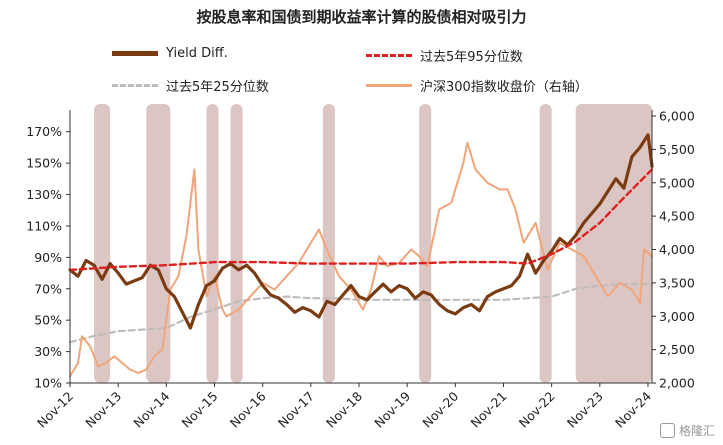 The height and width of the screenshot is (445, 723). What do you see at coordinates (440, 409) in the screenshot?
I see `x-tick-label-8: Nov-20` at bounding box center [440, 409].